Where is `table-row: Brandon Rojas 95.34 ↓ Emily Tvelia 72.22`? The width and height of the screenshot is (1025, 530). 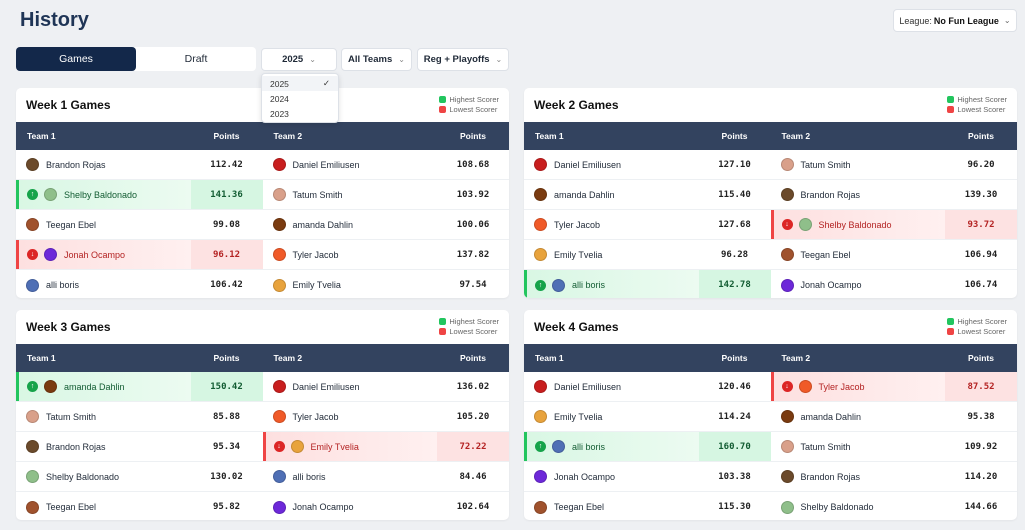
table-row: Brandon Rojas 95.34 ↓ Emily Tvelia 72.22 is located at coordinates (262, 447).